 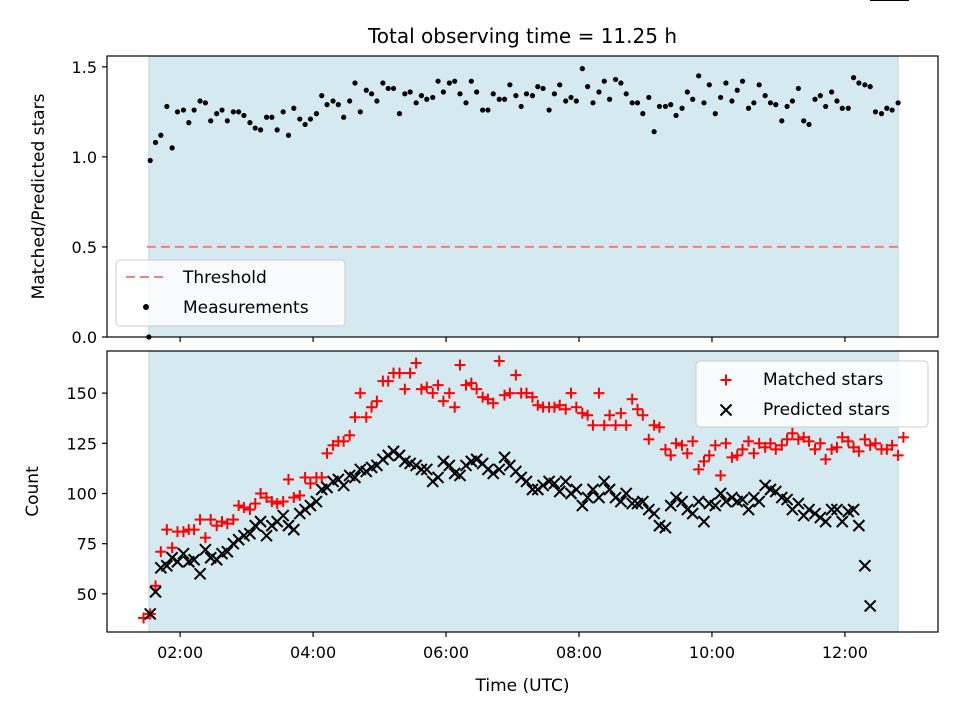 What do you see at coordinates (826, 410) in the screenshot?
I see `legend-predicted-label: Predicted stars` at bounding box center [826, 410].